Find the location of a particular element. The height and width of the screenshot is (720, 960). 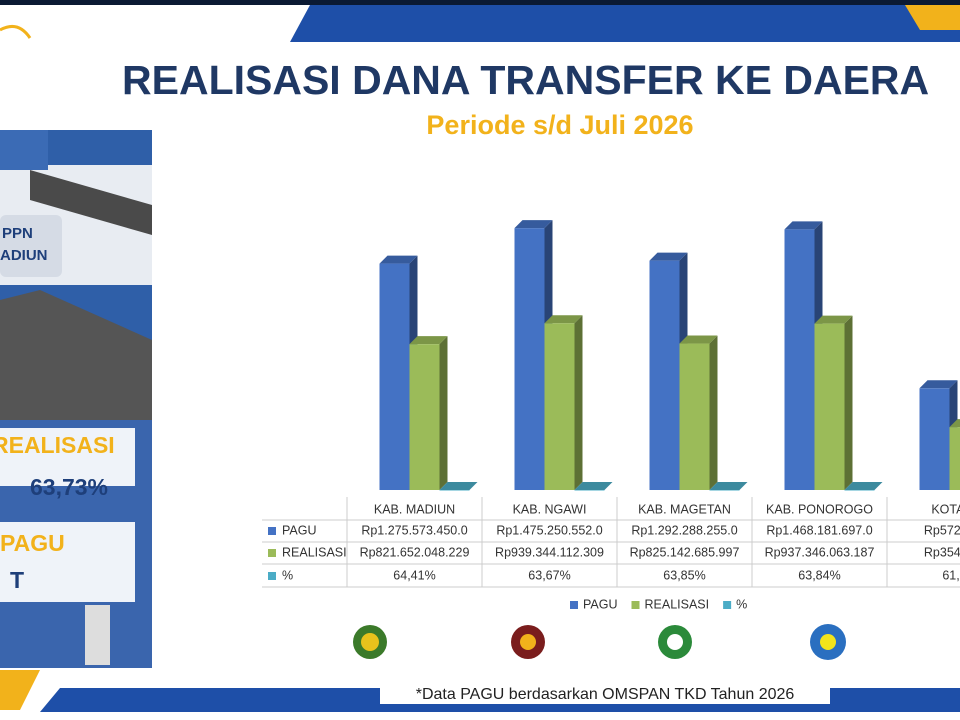

top-band is located at coordinates (625, 23).